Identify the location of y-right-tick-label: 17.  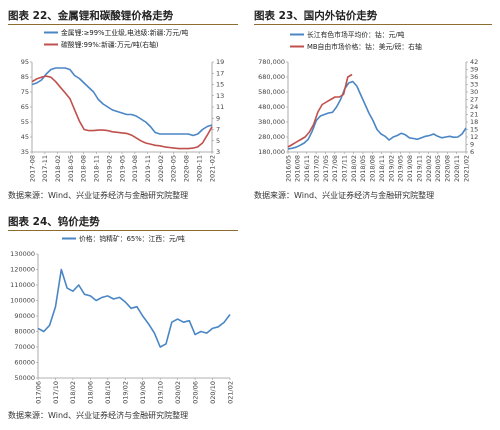
(220, 73).